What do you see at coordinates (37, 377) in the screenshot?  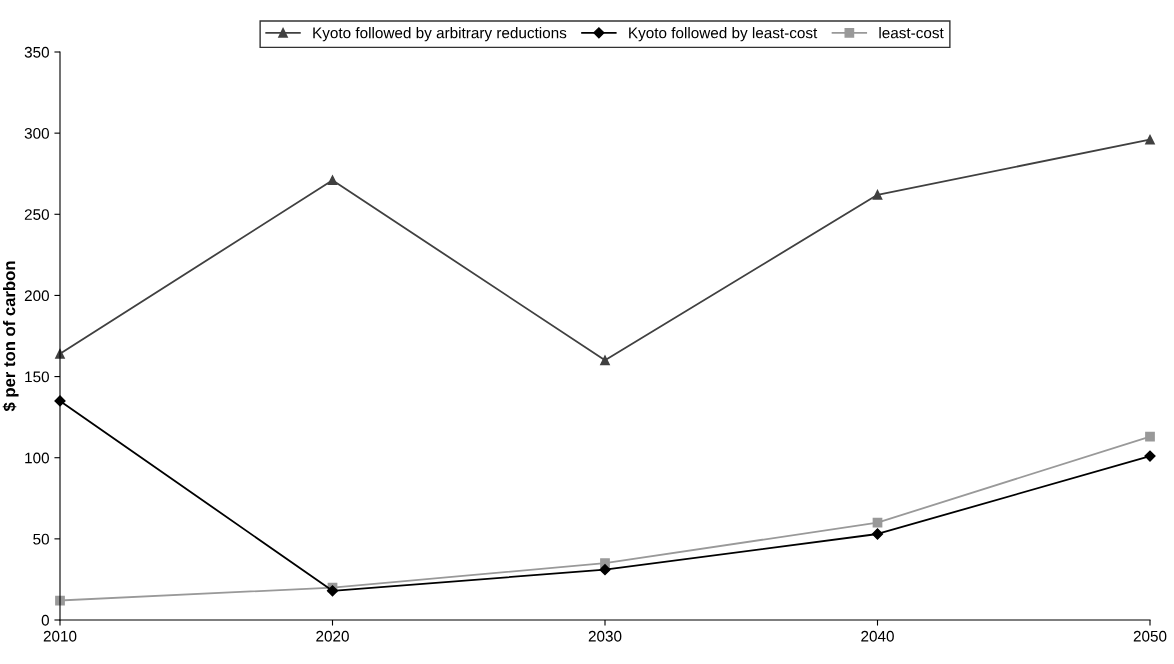 I see `y-tick-label: 150` at bounding box center [37, 377].